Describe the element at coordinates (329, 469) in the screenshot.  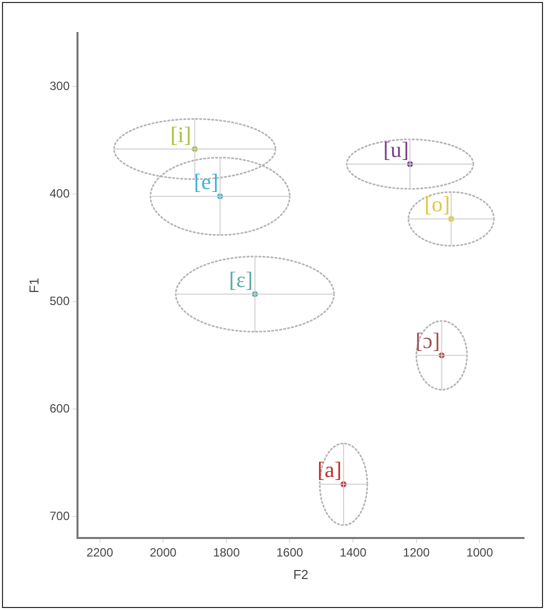
I see `series-label: [a]` at that location.